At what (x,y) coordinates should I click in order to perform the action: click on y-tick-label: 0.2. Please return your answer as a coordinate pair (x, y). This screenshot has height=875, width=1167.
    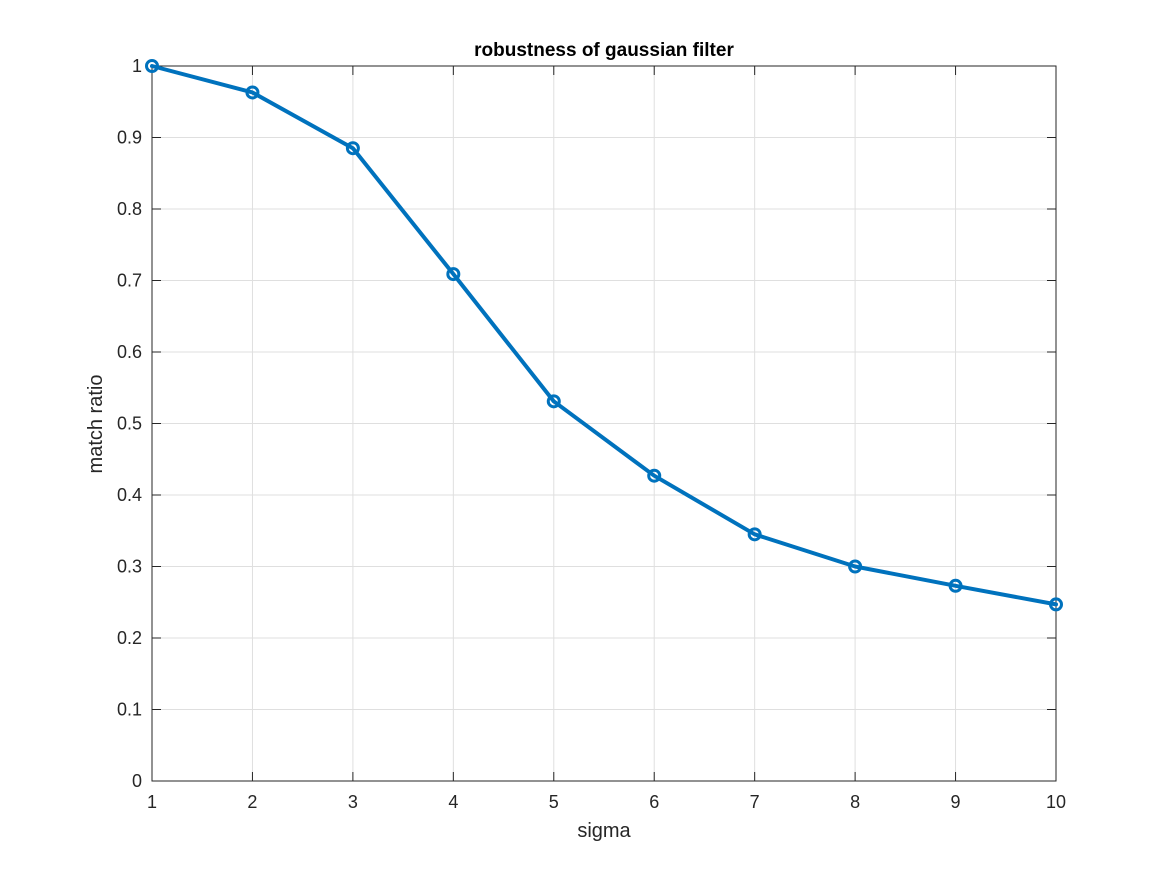
    Looking at the image, I should click on (129, 638).